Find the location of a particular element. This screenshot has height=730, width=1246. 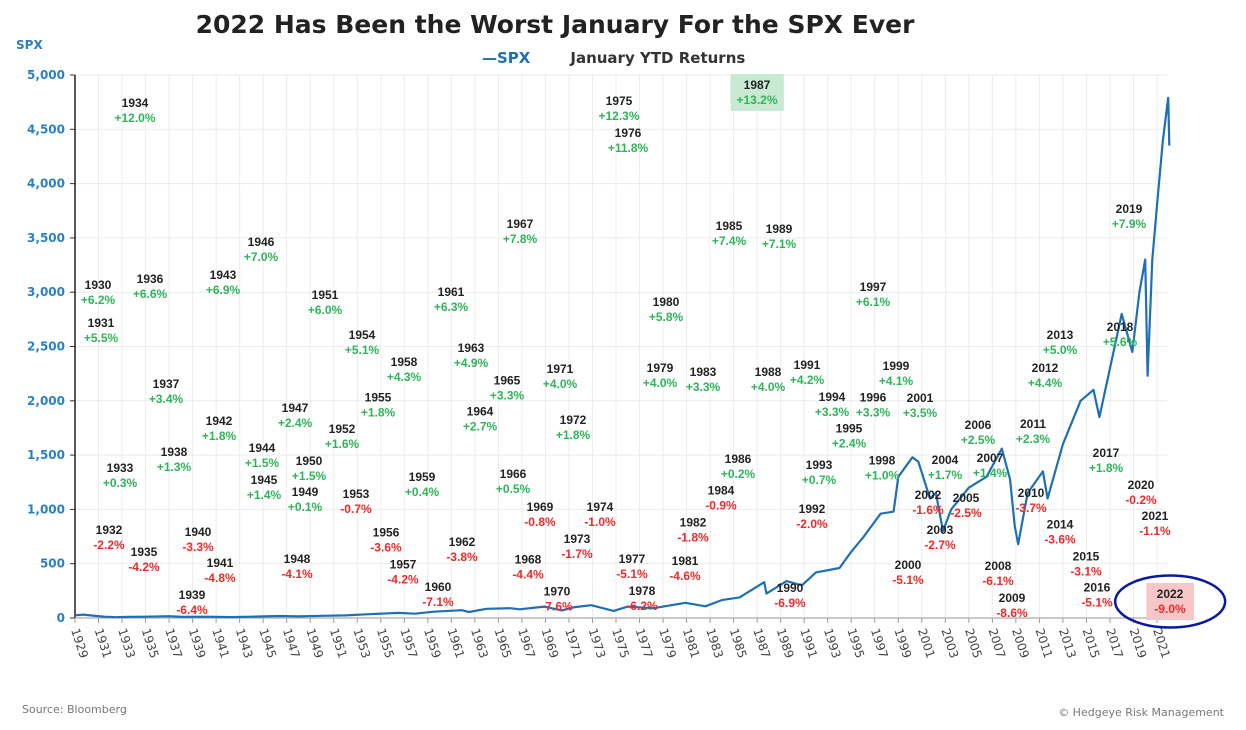

annotation-return-1950: +1.5% is located at coordinates (309, 476).